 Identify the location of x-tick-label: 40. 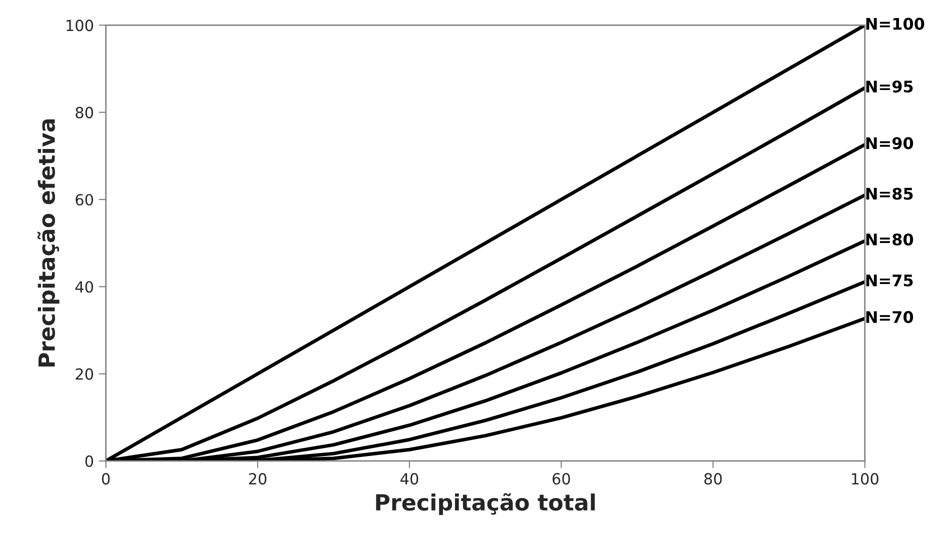
(409, 479).